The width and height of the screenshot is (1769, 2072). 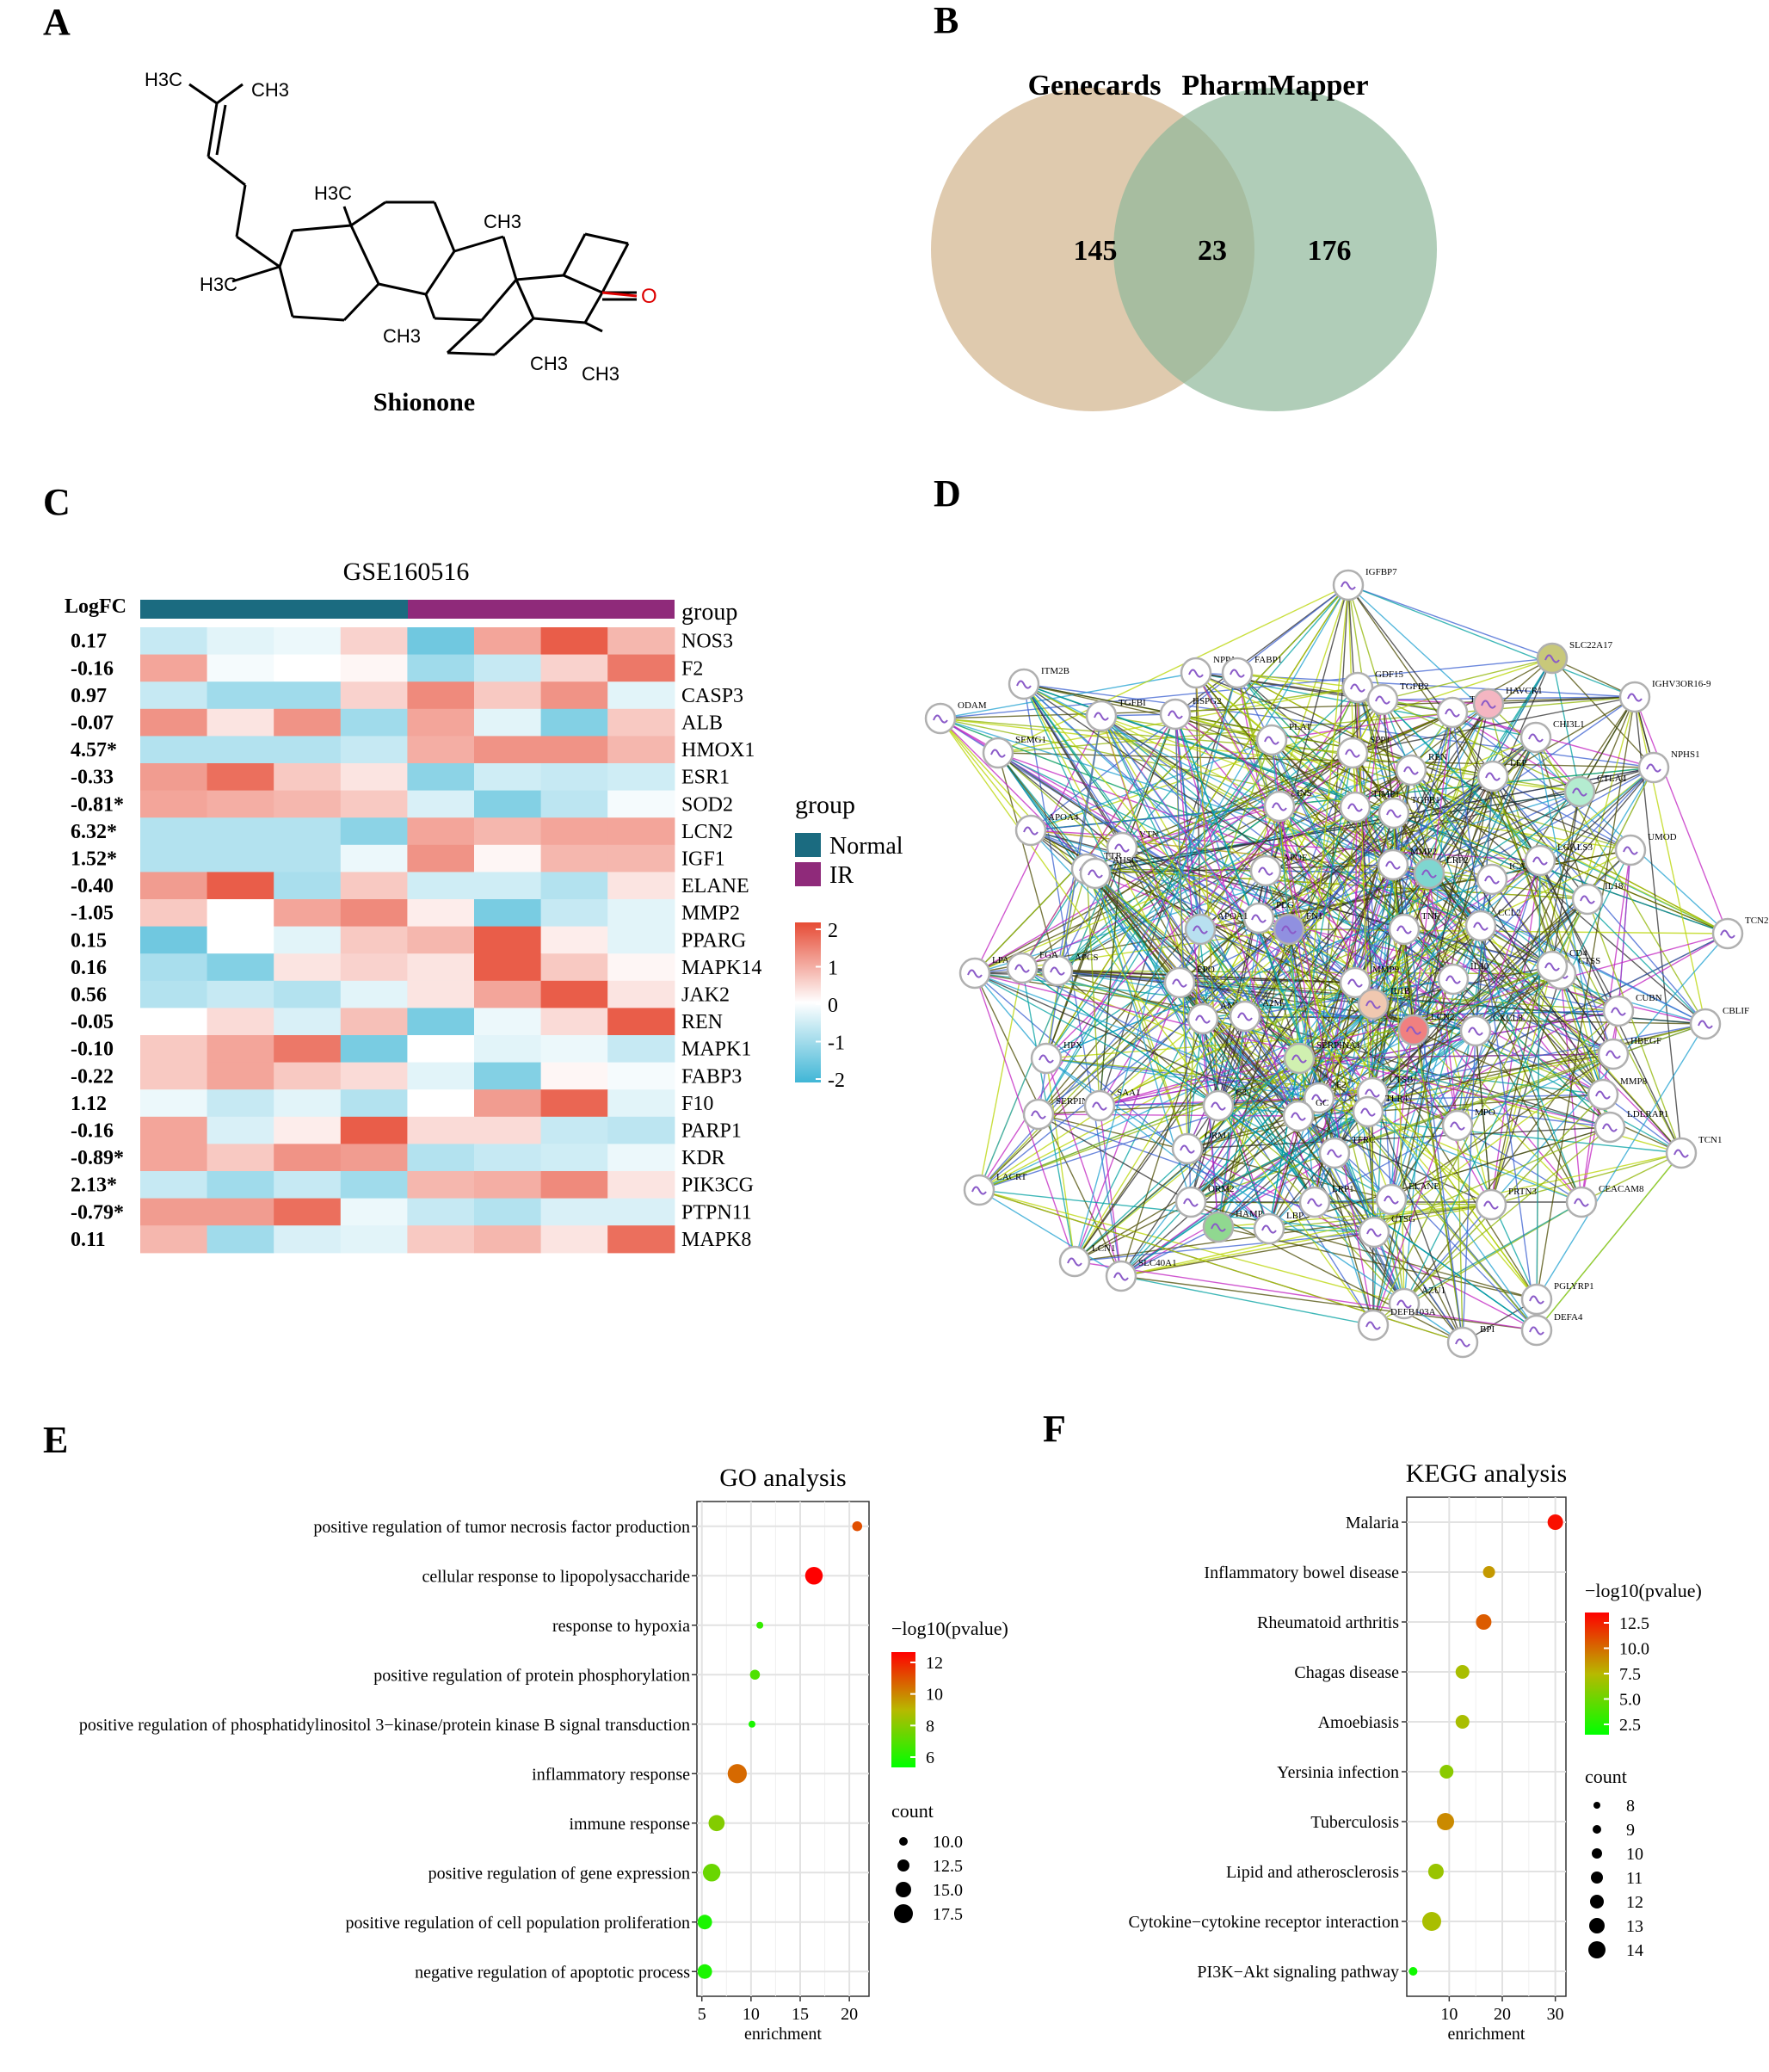 I want to click on network-node: TCN1, so click(x=1694, y=1152).